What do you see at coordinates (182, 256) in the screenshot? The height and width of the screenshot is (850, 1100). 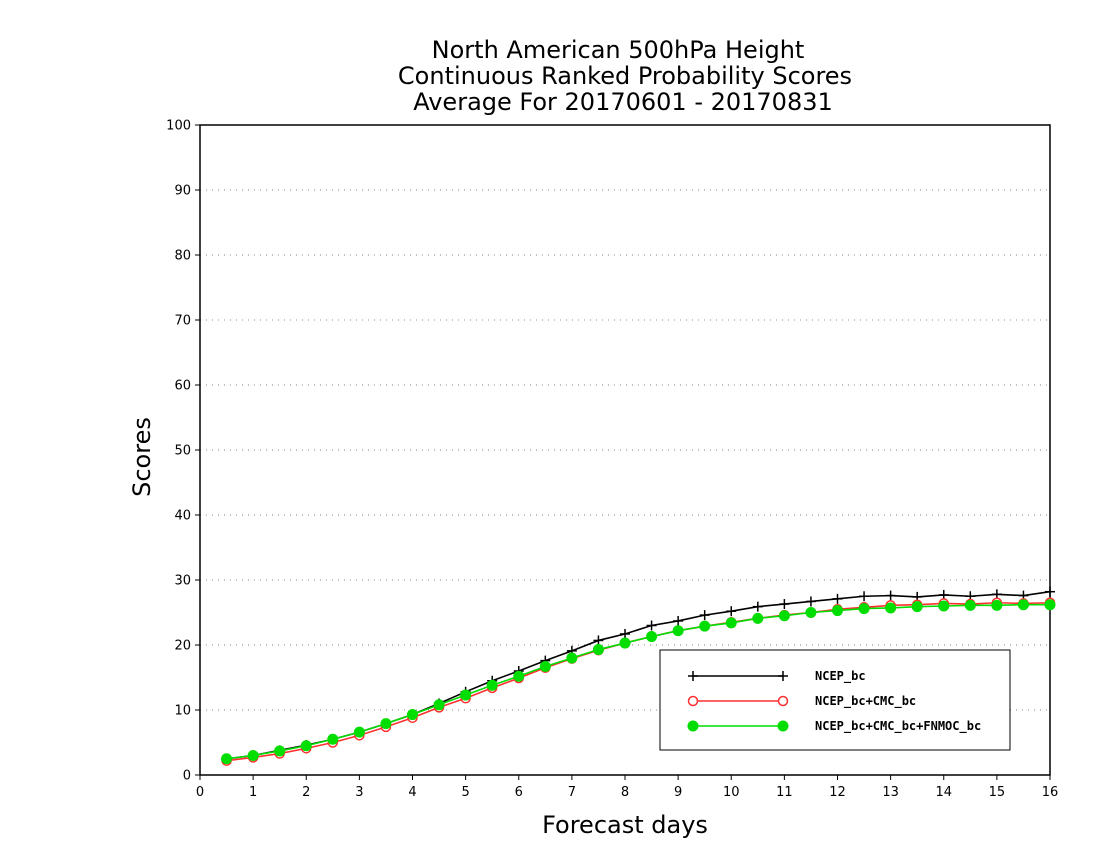 I see `y-tick-label: 80` at bounding box center [182, 256].